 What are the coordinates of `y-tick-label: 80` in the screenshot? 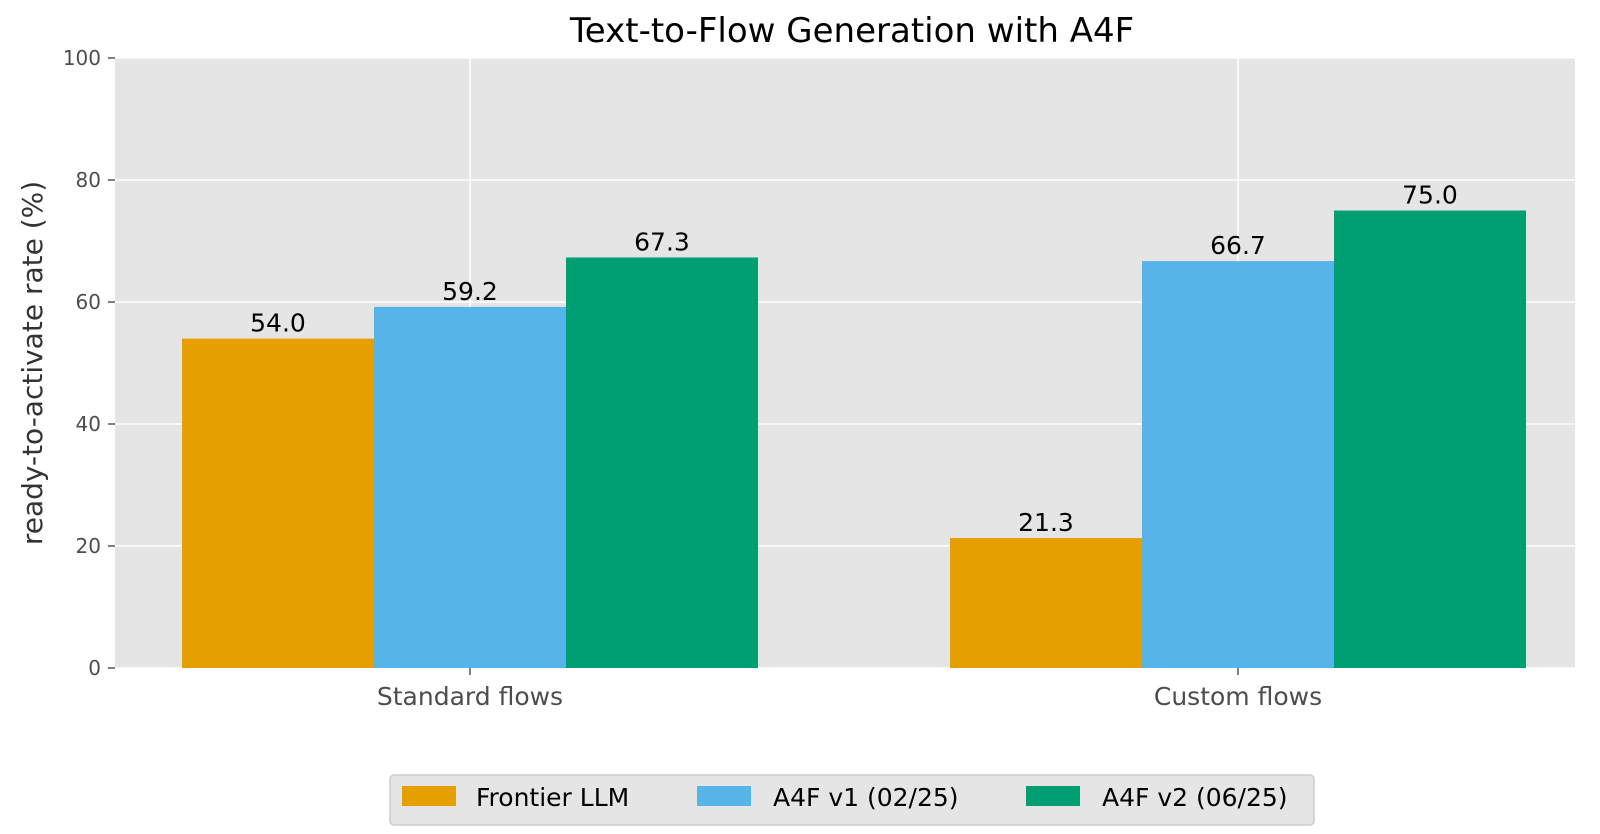 It's located at (88, 180).